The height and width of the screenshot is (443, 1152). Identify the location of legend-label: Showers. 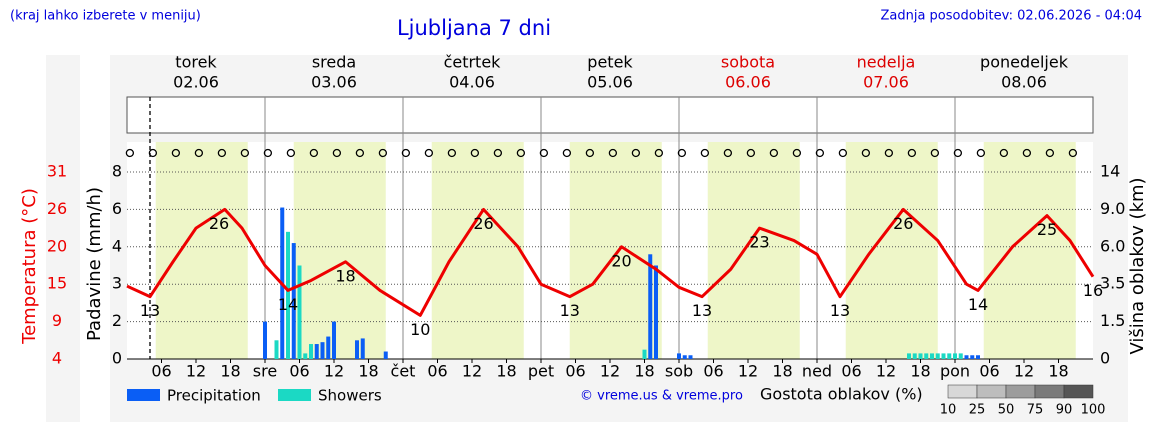
(350, 396).